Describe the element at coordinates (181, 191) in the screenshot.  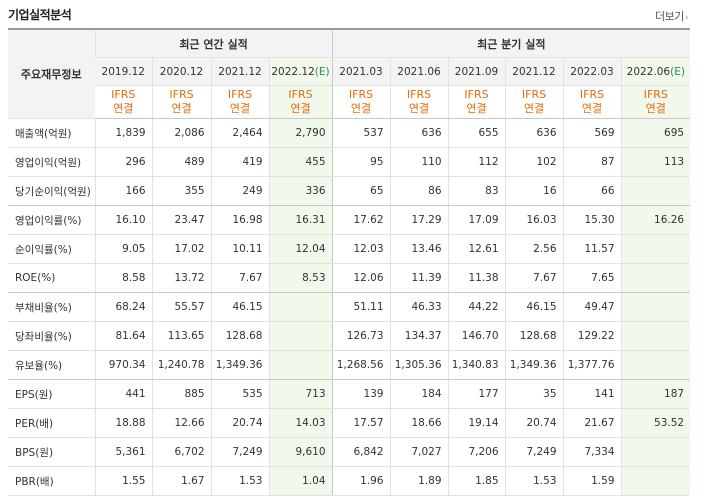
I see `table-cell: 355` at that location.